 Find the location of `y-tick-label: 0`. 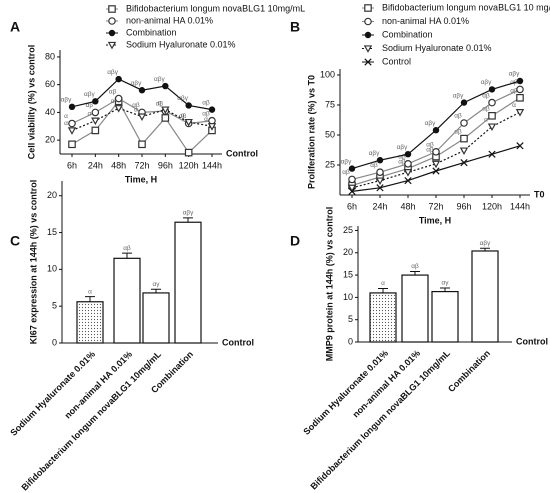

y-tick-label: 0 is located at coordinates (350, 341).